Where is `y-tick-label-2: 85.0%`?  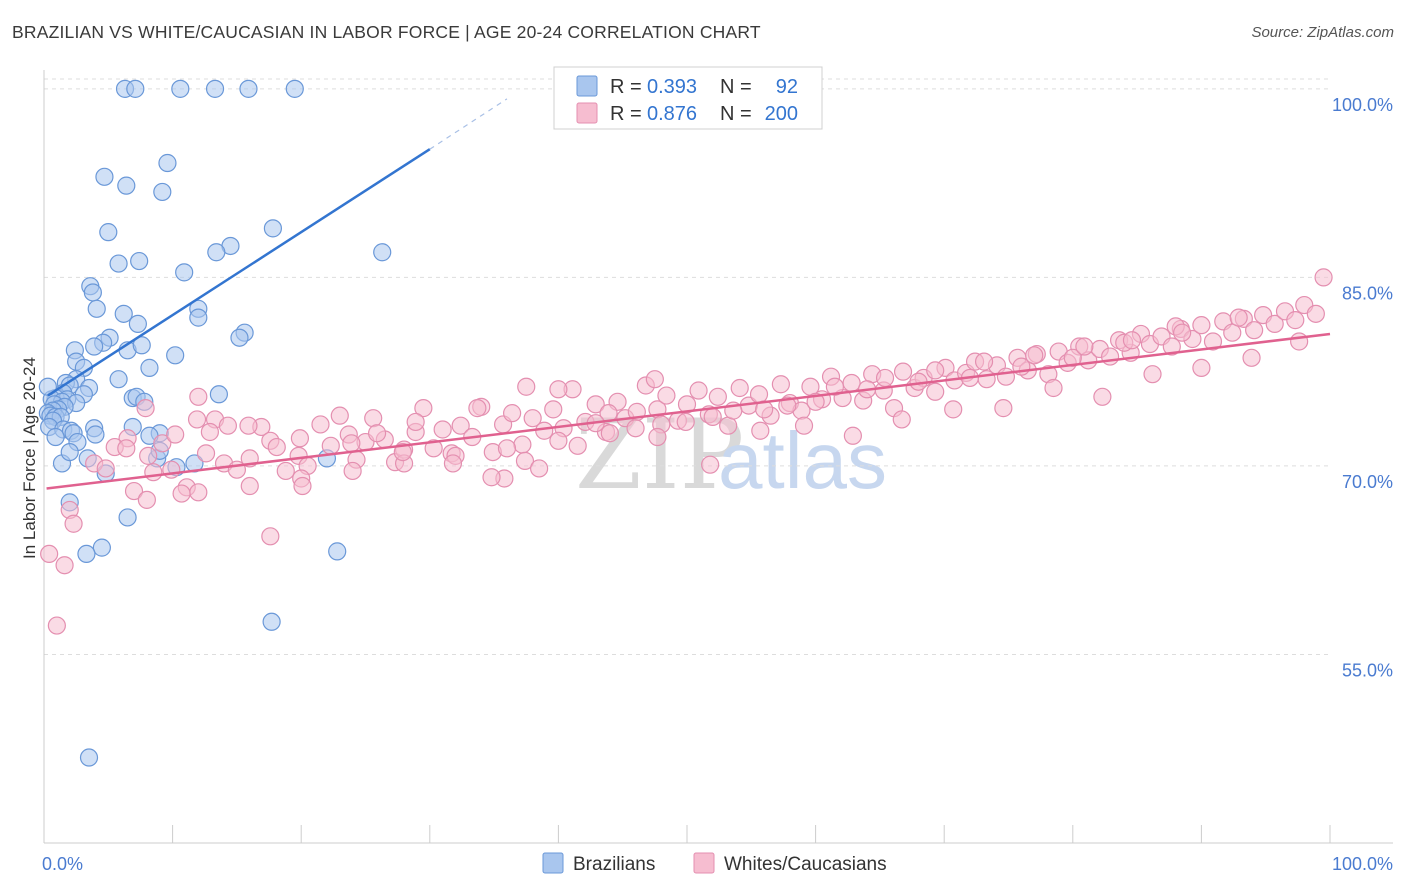
y-tick-label-2: 85.0% is located at coordinates (1367, 293).